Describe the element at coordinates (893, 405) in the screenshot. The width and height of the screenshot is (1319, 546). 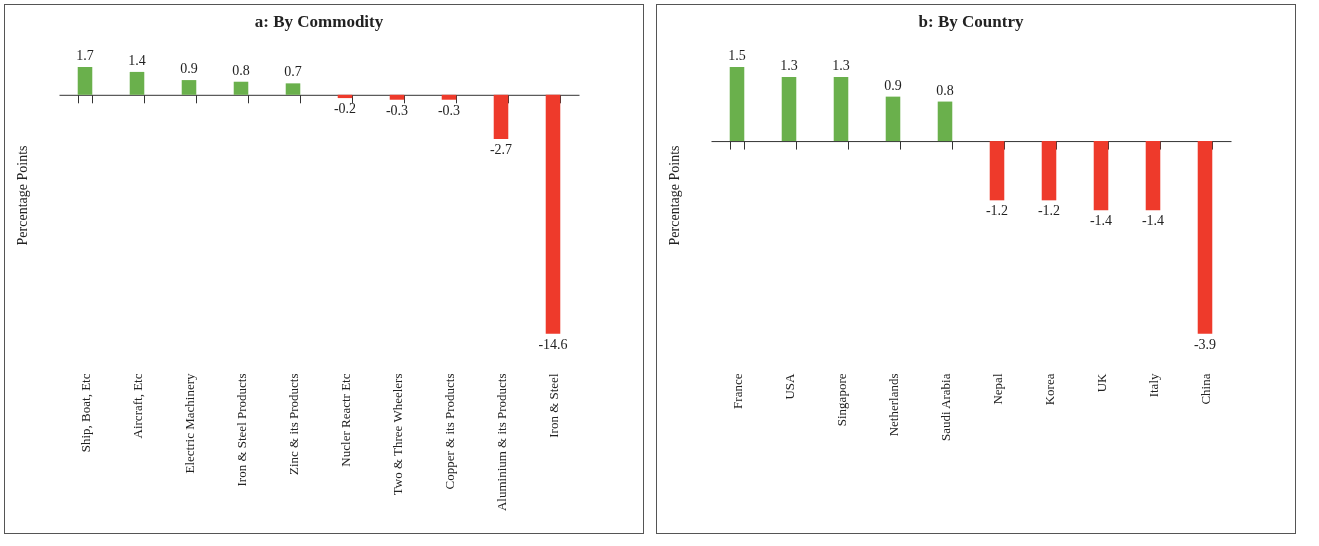
I see `x-tick-label: Netherlands` at that location.